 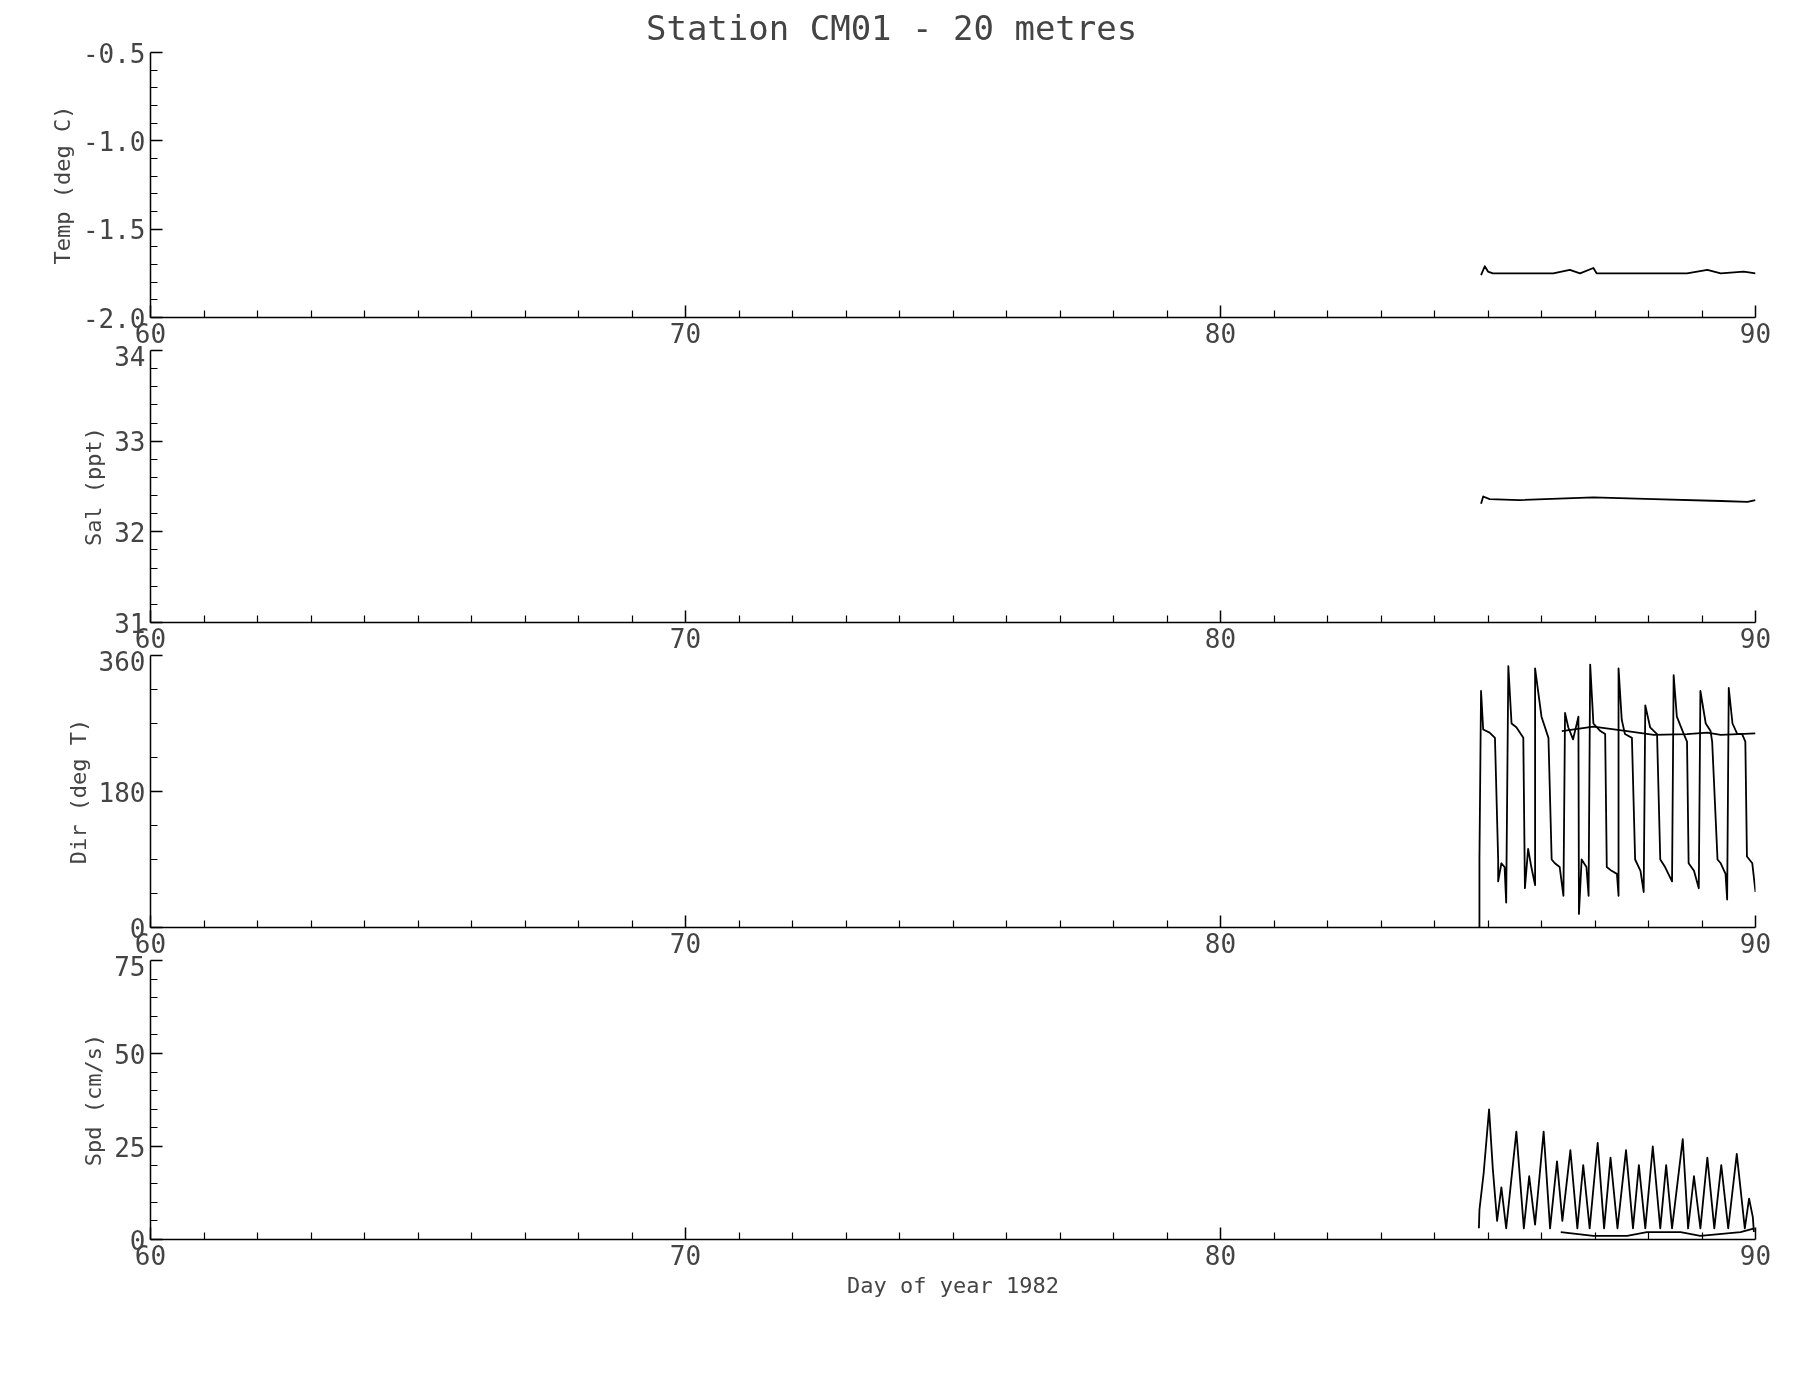 What do you see at coordinates (130, 442) in the screenshot?
I see `y-tick-label: 33` at bounding box center [130, 442].